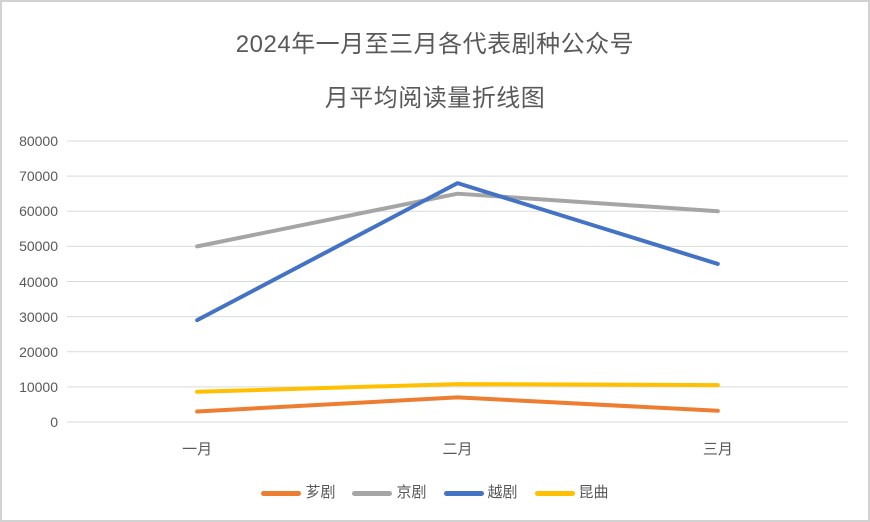  I want to click on y-axis-tick-label: 0, so click(54, 422).